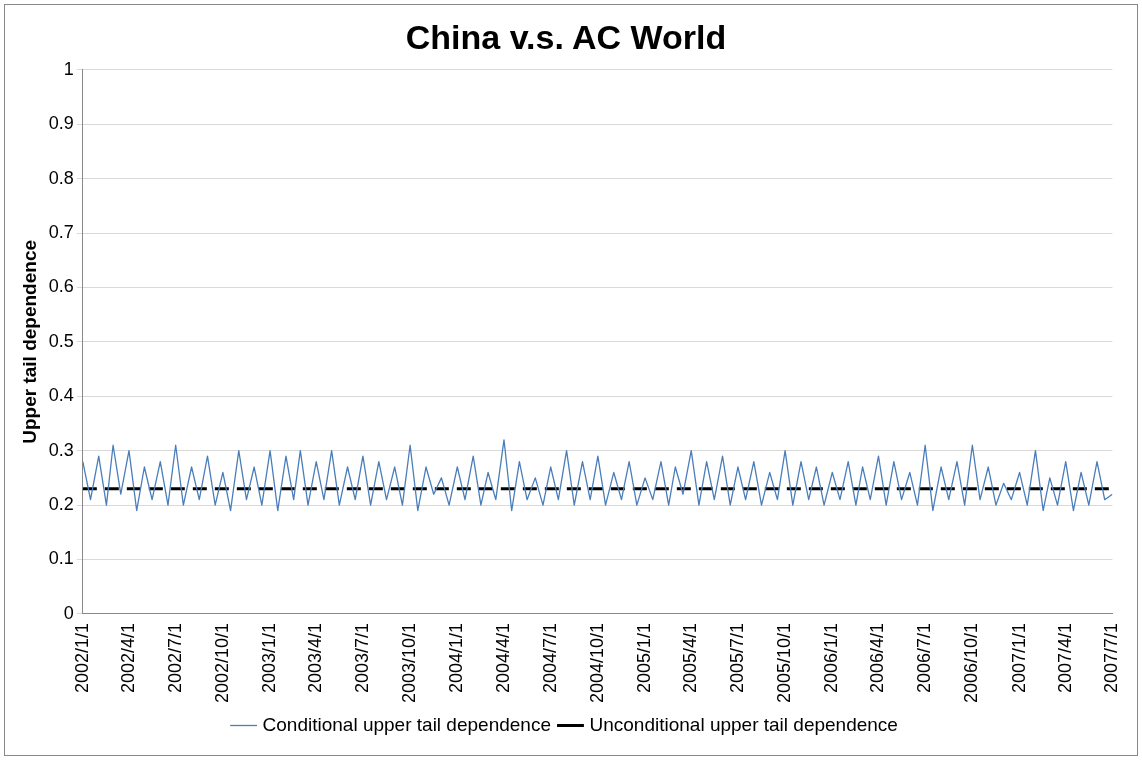 Image resolution: width=1142 pixels, height=761 pixels. Describe the element at coordinates (784, 662) in the screenshot. I see `x-tick-label: 2005/10/1` at that location.